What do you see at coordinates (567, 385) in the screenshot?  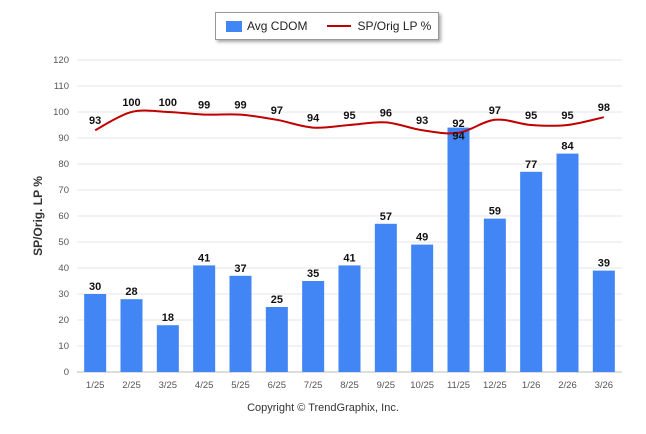 I see `x-tick-label: 2/26` at bounding box center [567, 385].